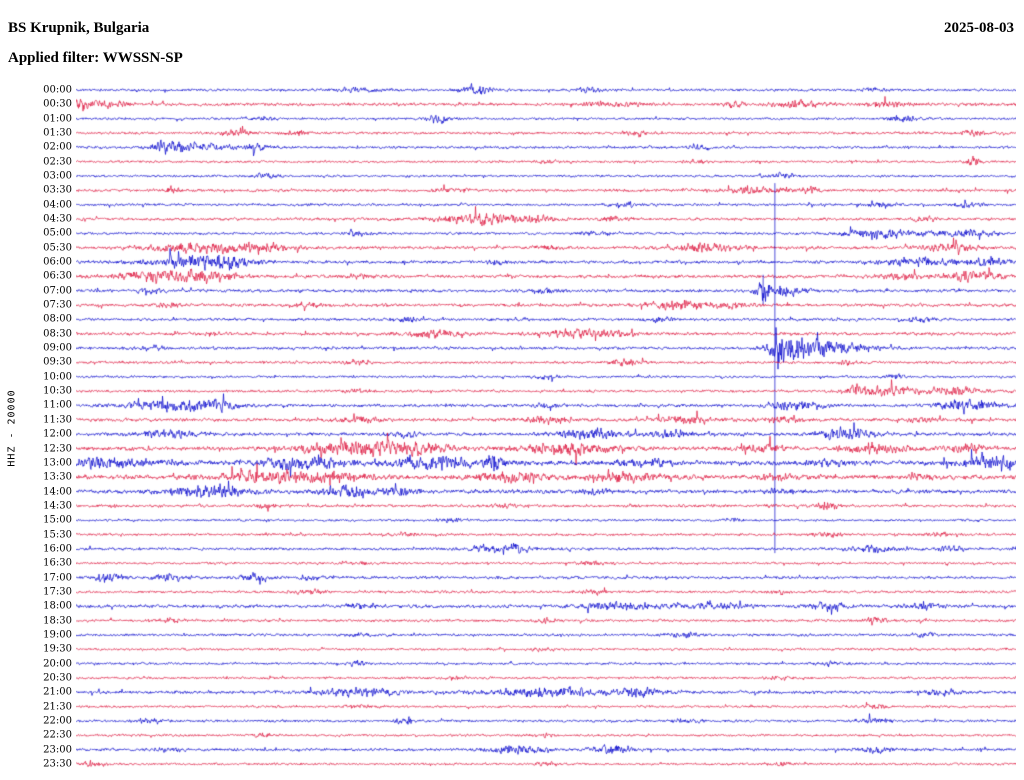  I want to click on time-label: 06:30, so click(57, 276).